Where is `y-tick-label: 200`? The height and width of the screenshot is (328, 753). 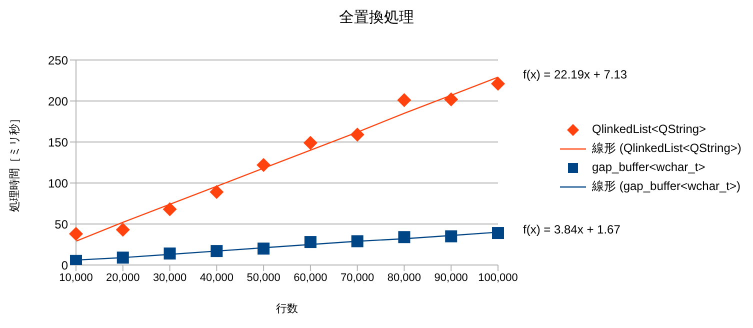
y-tick-label: 200 is located at coordinates (58, 101).